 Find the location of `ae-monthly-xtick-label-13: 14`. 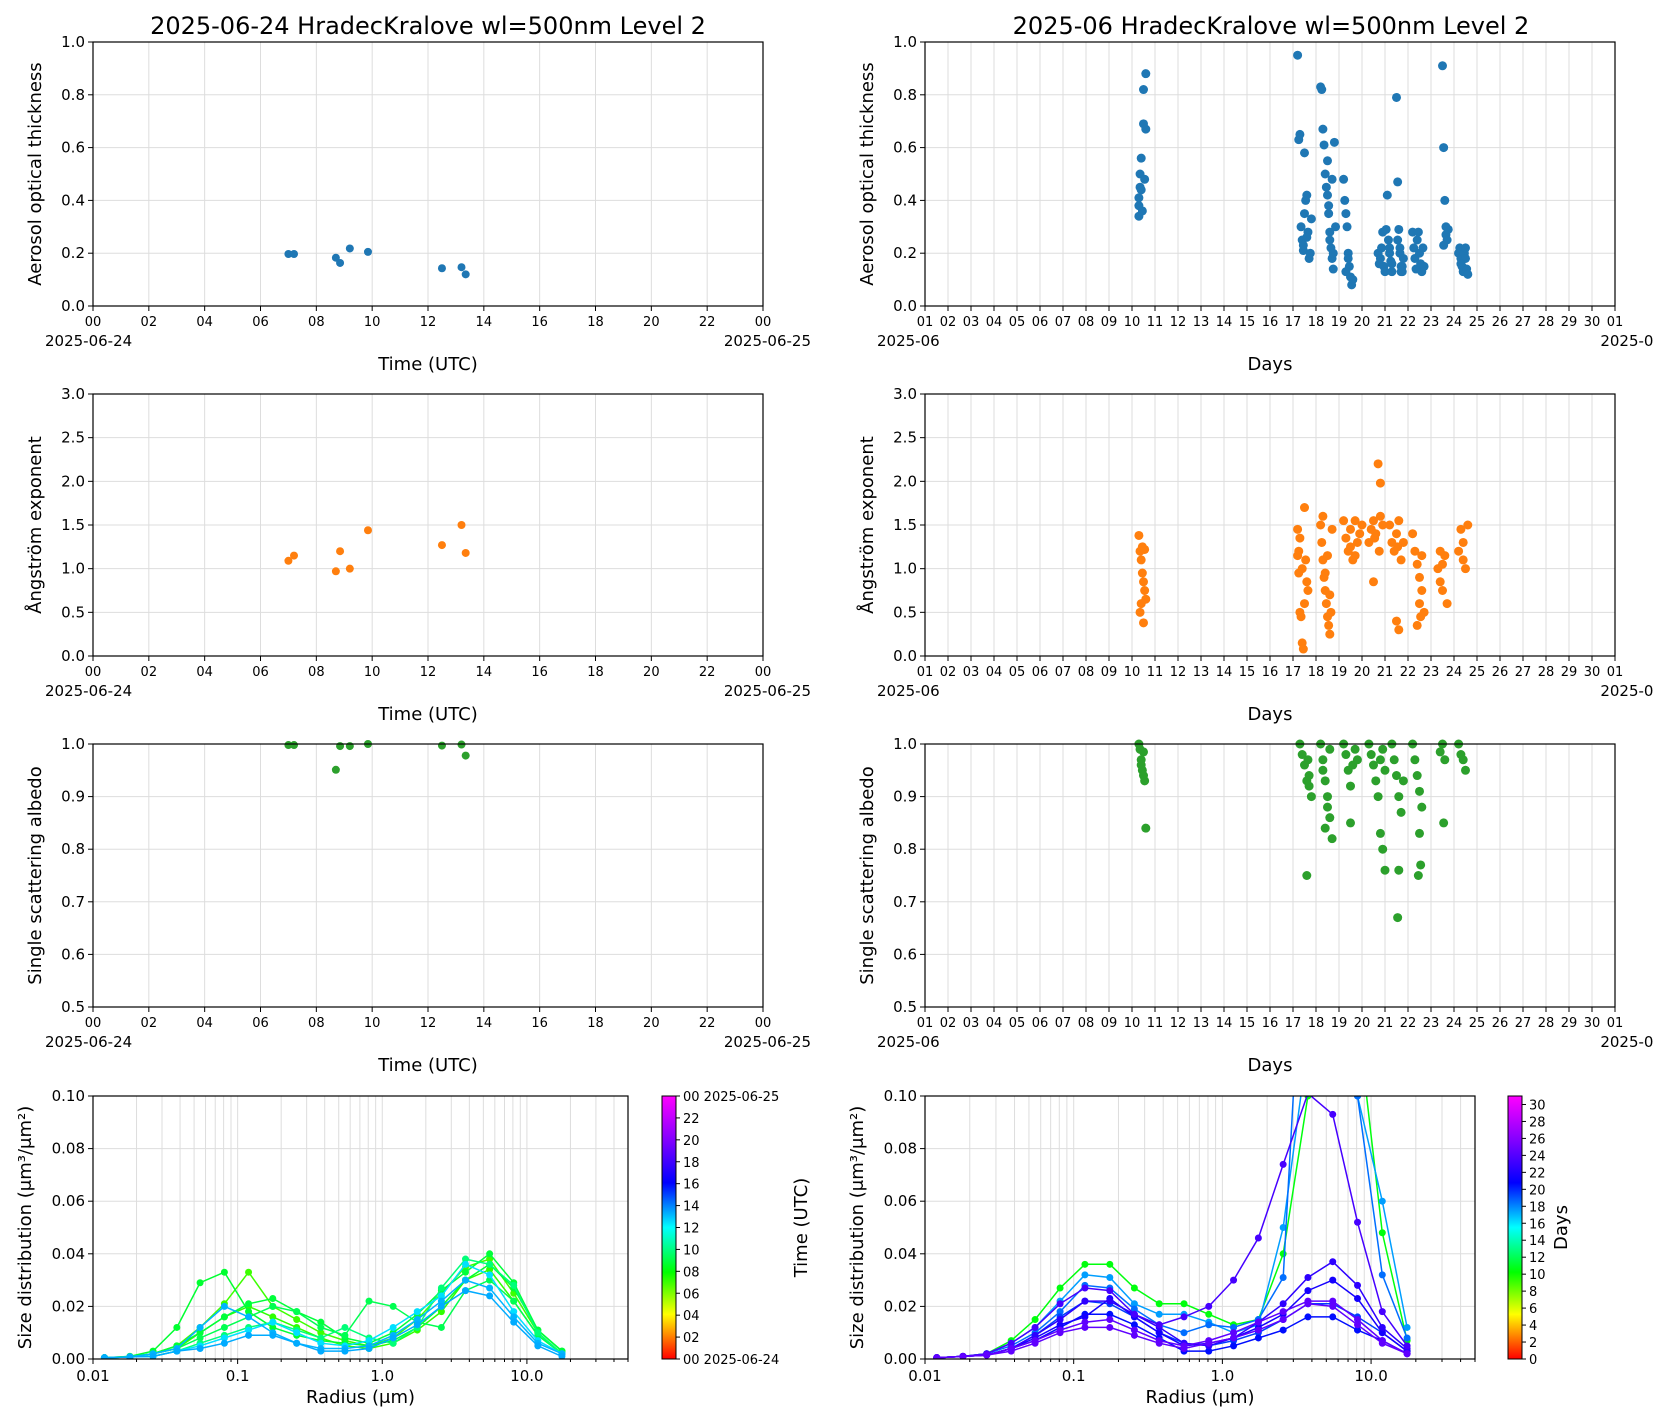

ae-monthly-xtick-label-13: 14 is located at coordinates (1224, 672).